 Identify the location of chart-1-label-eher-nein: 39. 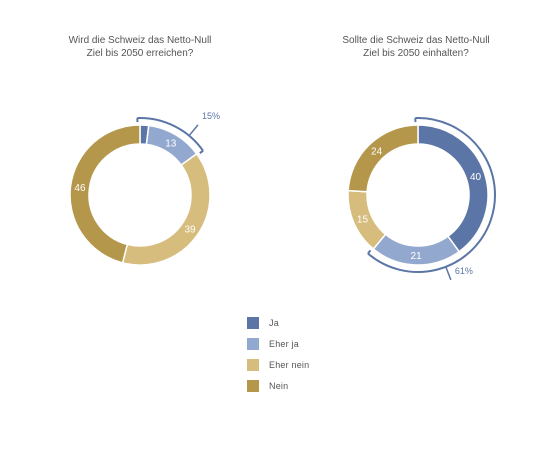
(190, 230).